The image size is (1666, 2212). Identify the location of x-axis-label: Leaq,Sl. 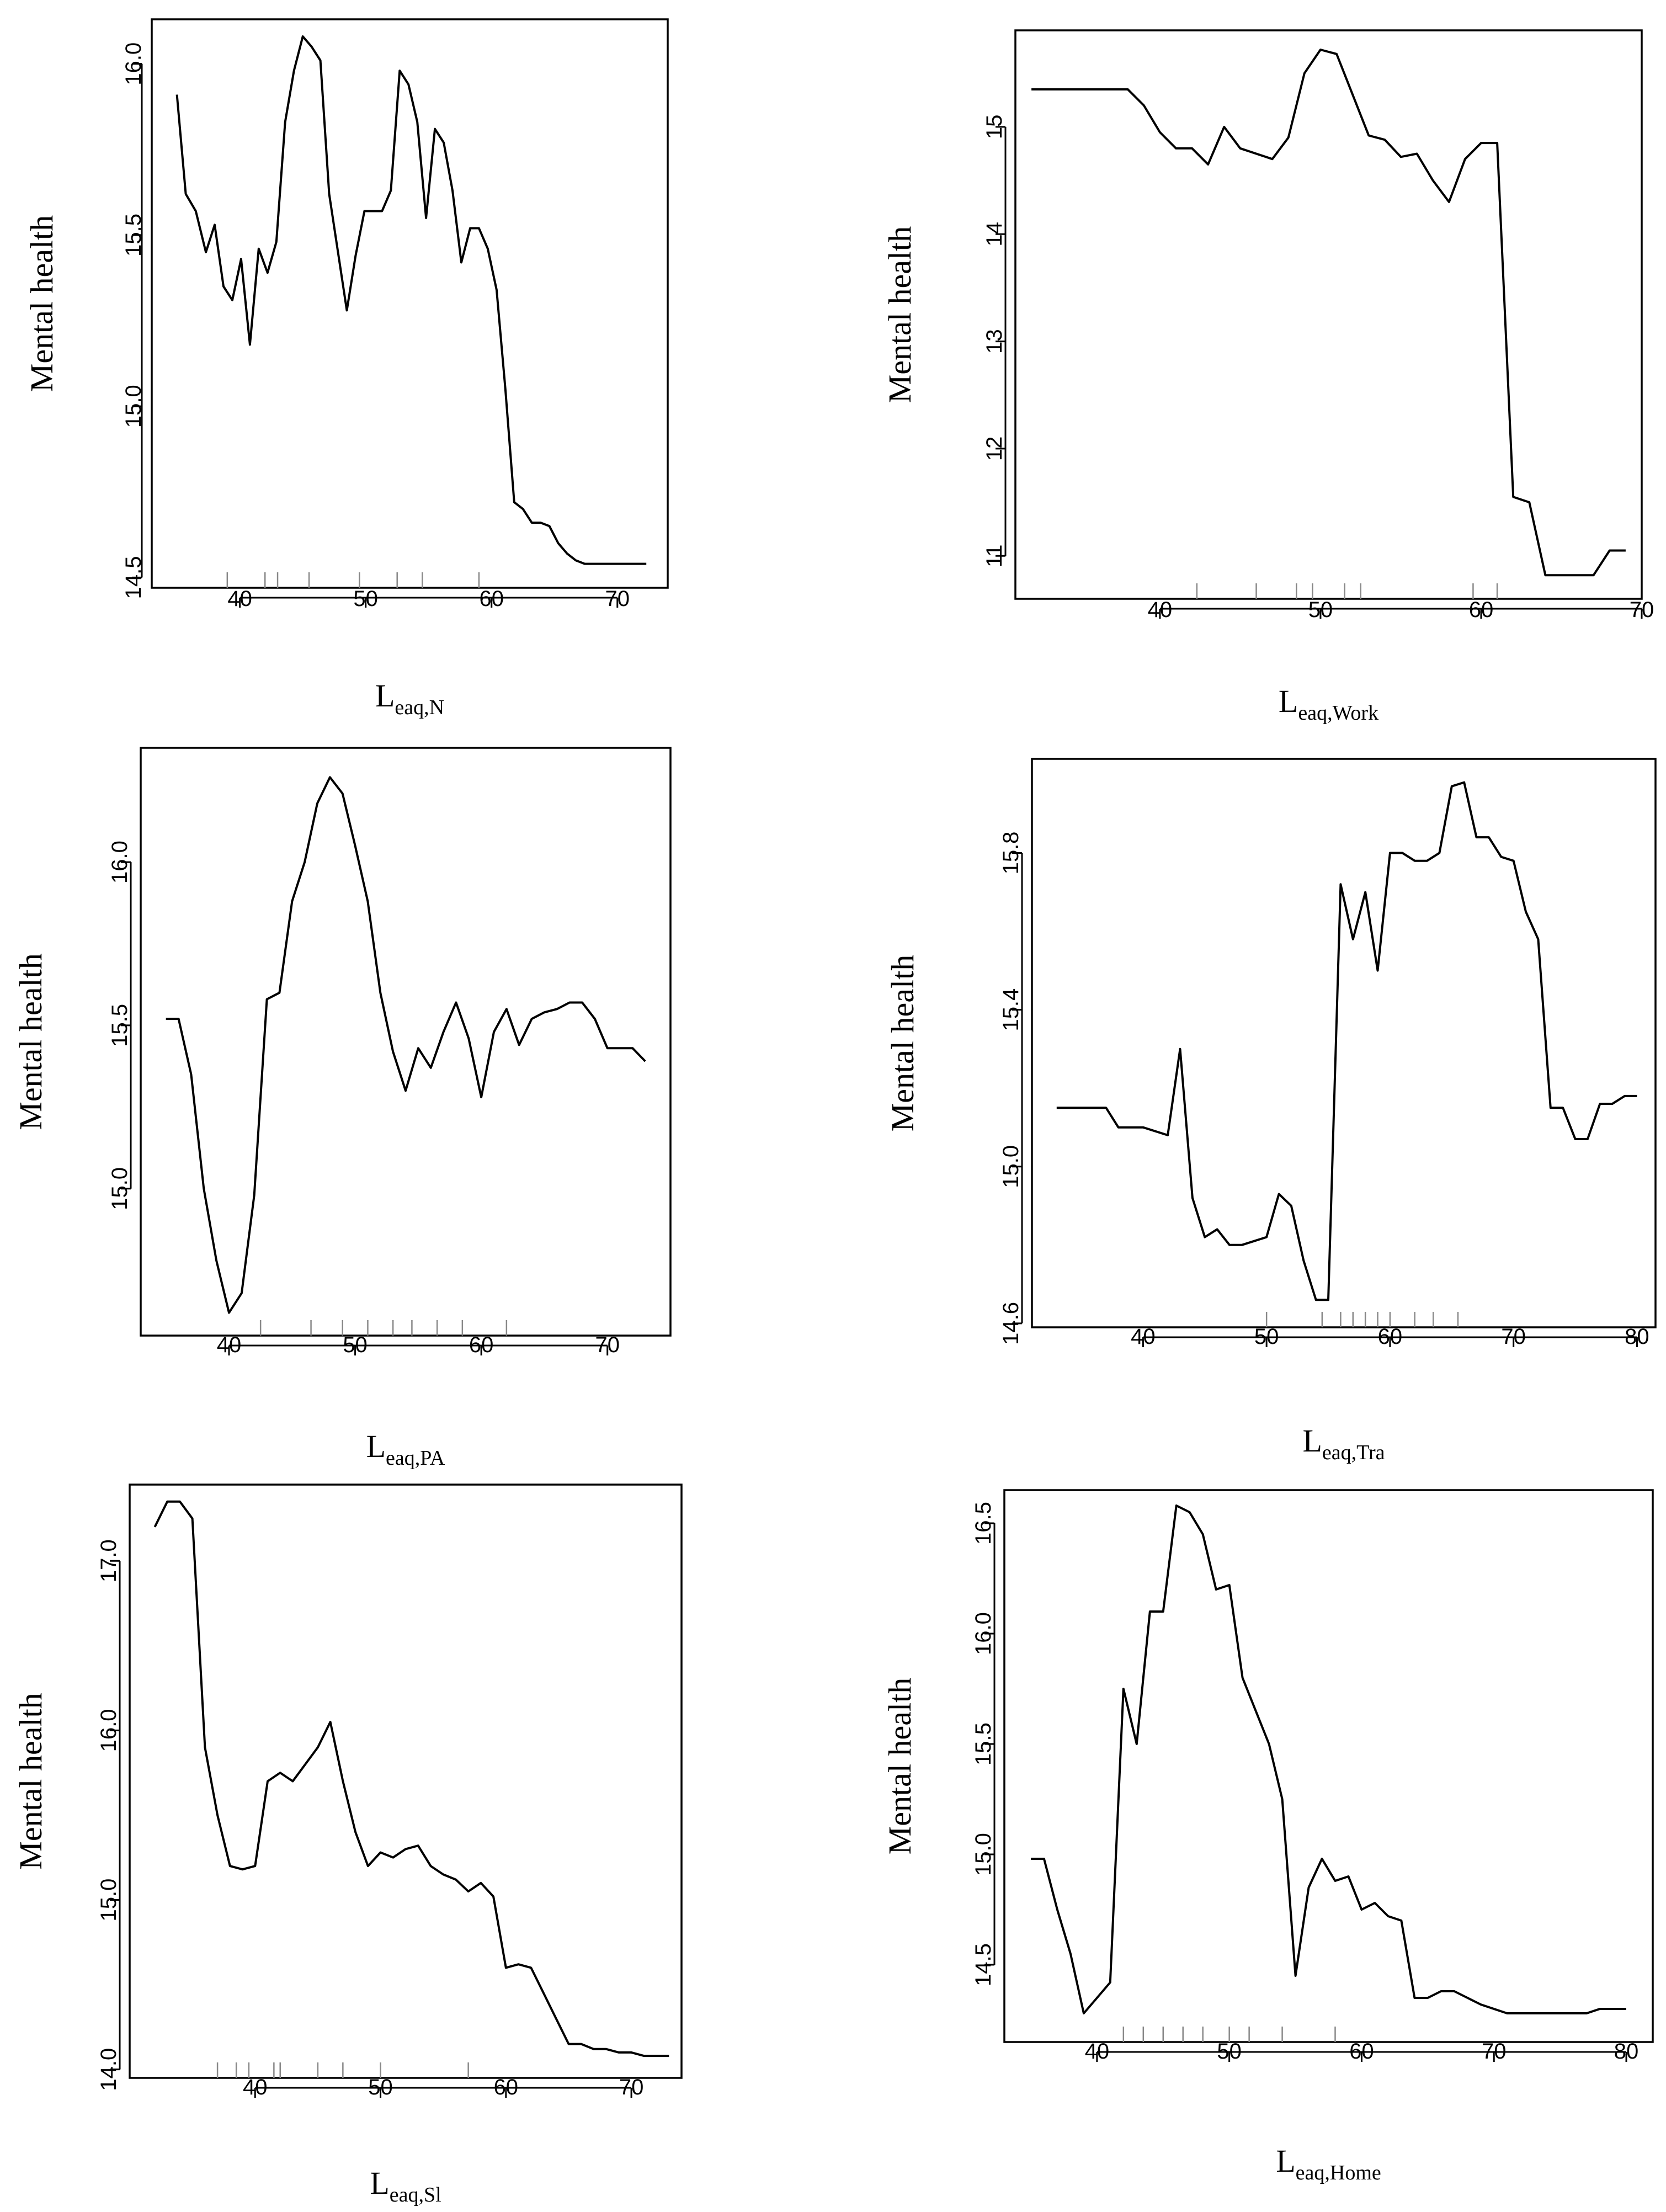
(405, 2185).